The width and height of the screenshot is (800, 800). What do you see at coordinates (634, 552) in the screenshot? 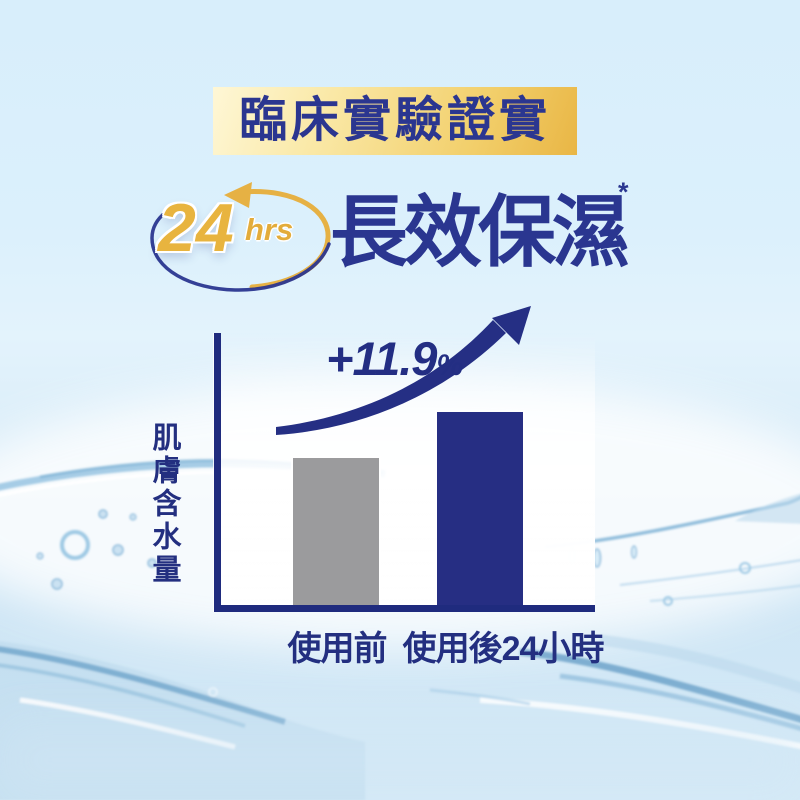
I see `hanging-droplet` at bounding box center [634, 552].